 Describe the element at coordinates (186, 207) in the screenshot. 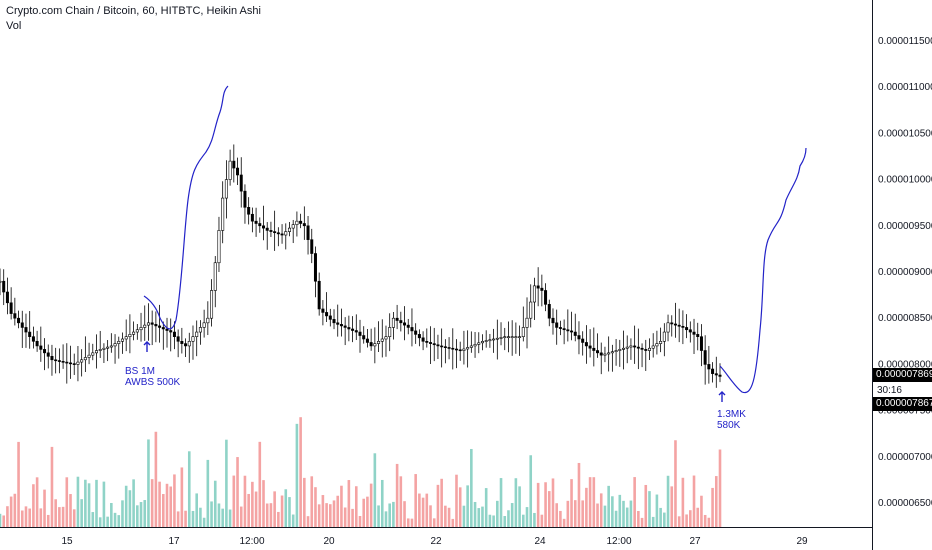

I see `projection-line` at that location.